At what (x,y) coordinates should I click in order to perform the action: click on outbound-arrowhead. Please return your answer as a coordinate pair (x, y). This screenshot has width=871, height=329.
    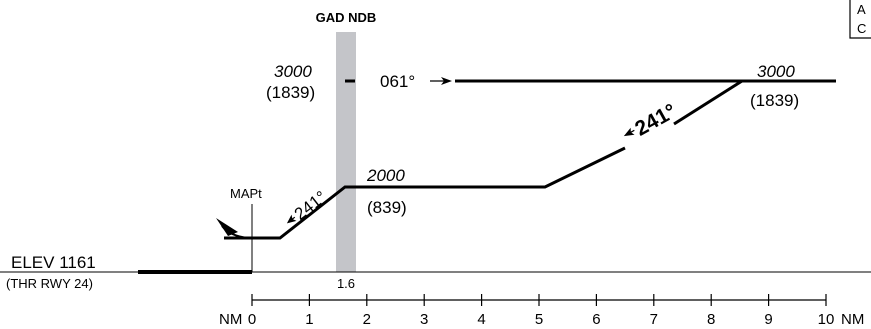
    Looking at the image, I should click on (446, 81).